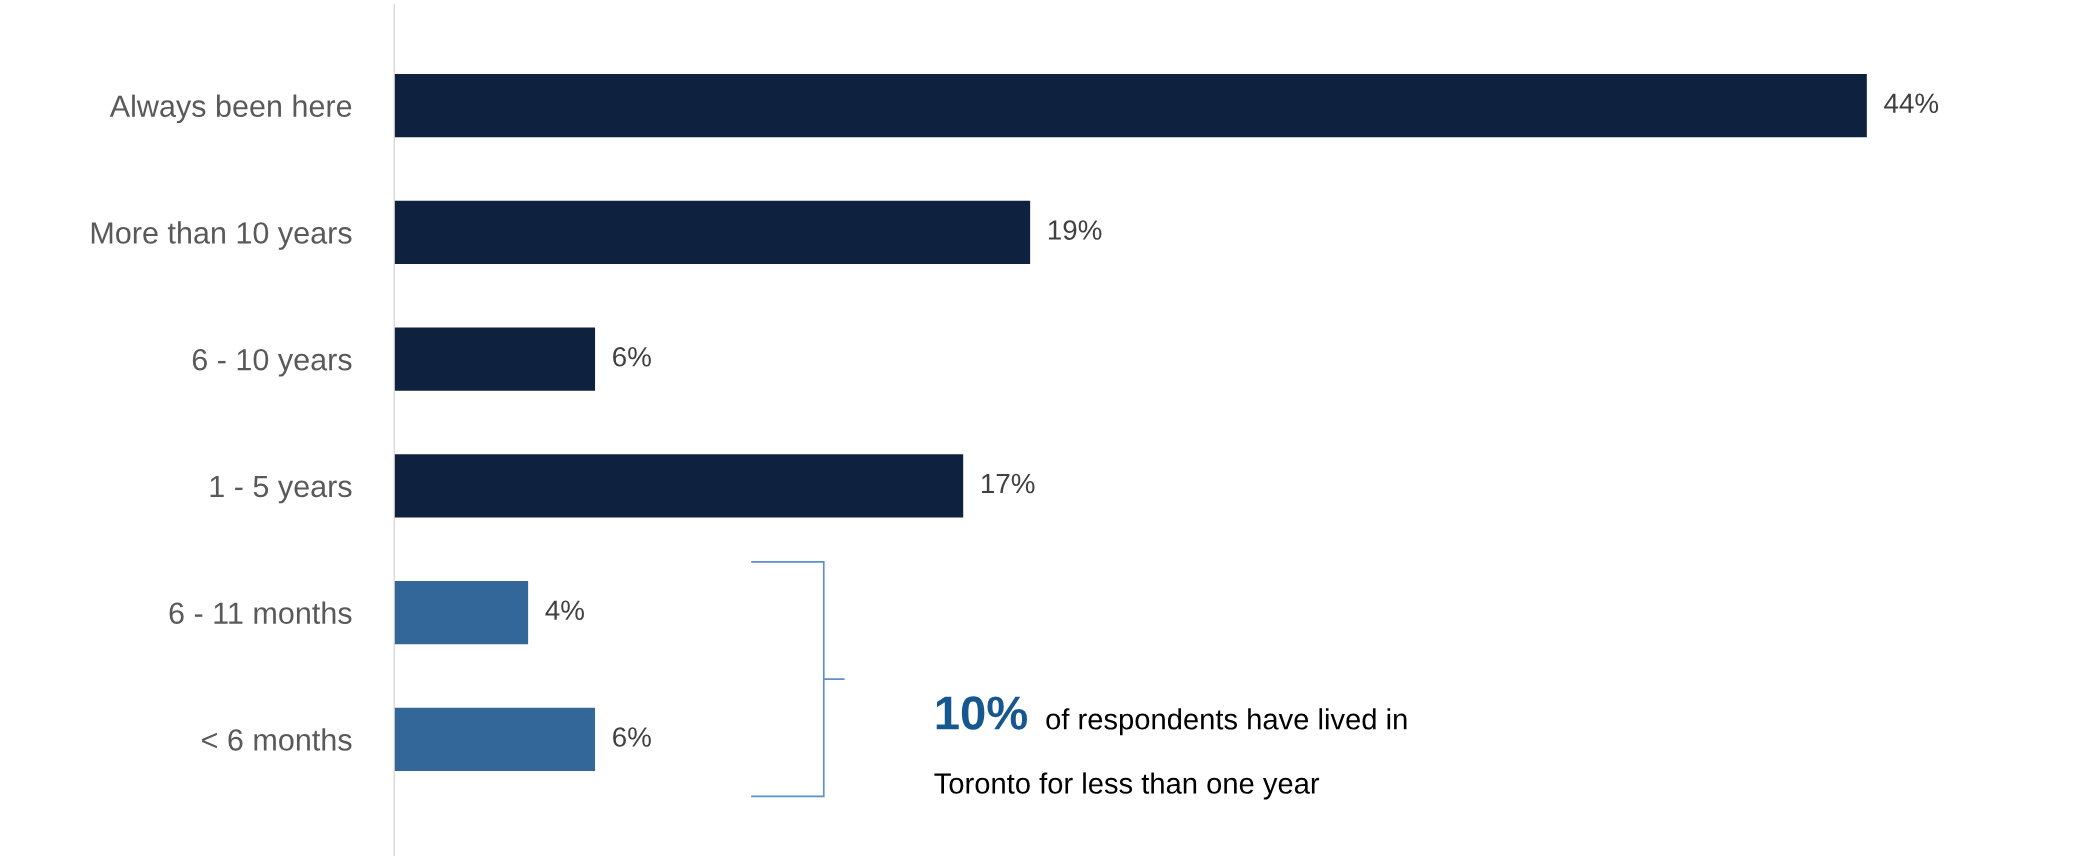 The width and height of the screenshot is (2075, 856). Describe the element at coordinates (281, 489) in the screenshot. I see `y-tick-label: 1 - 5 years` at that location.